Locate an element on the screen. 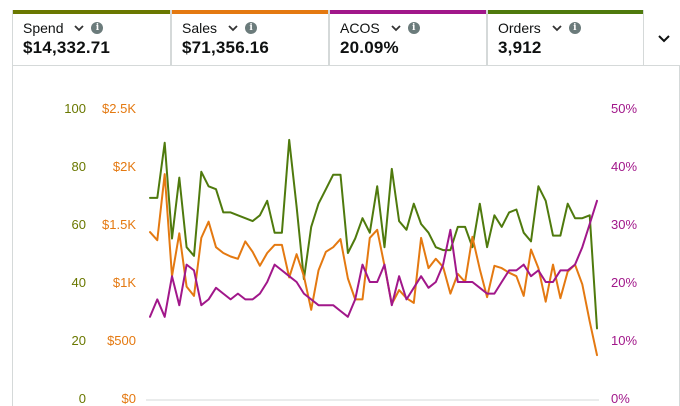  tick-label-orders: 20 is located at coordinates (79, 340).